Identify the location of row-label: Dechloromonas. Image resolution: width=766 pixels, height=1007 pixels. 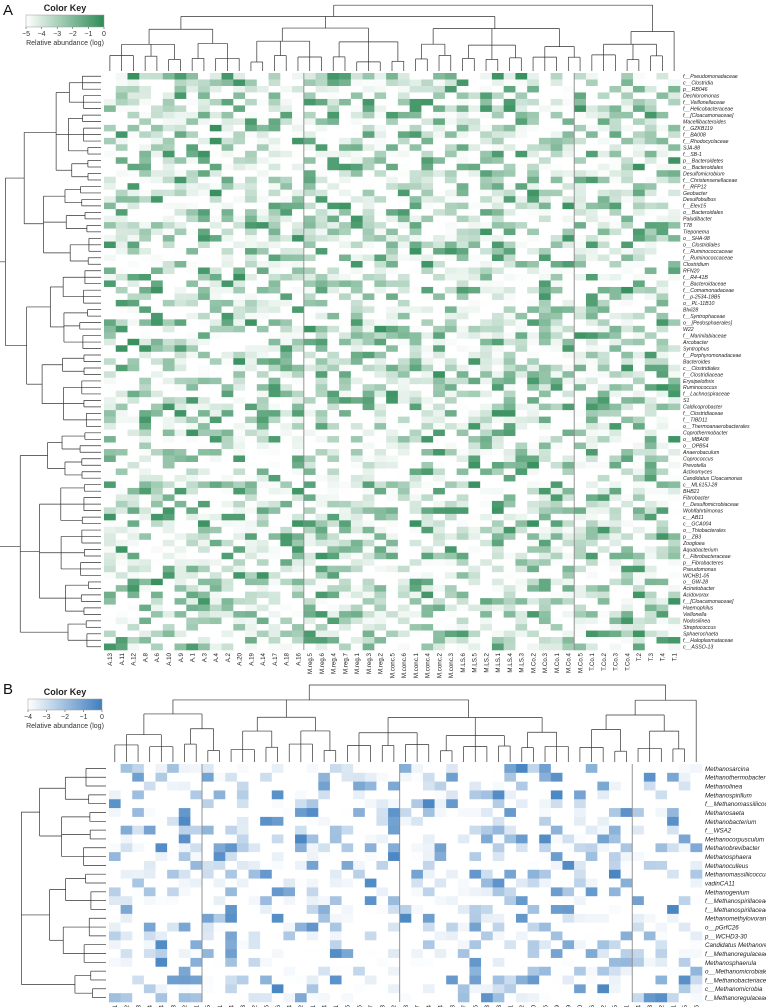
(701, 97).